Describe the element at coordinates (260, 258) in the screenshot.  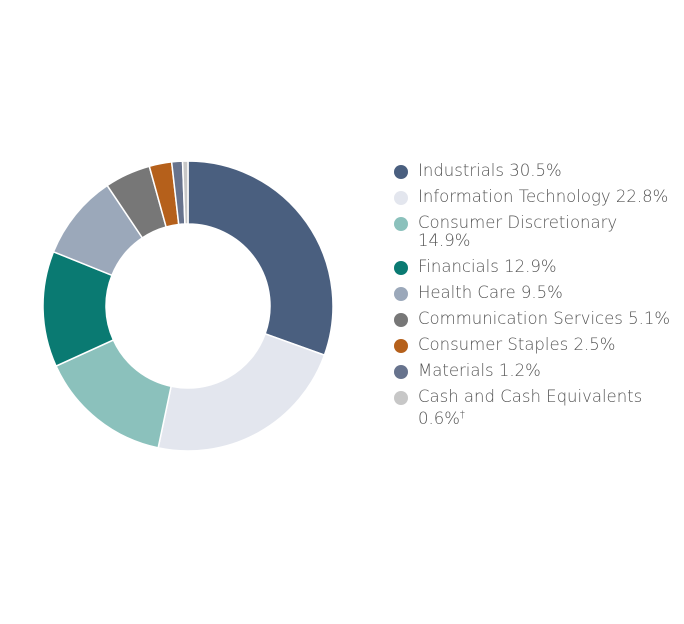
I see `slice-industrials` at that location.